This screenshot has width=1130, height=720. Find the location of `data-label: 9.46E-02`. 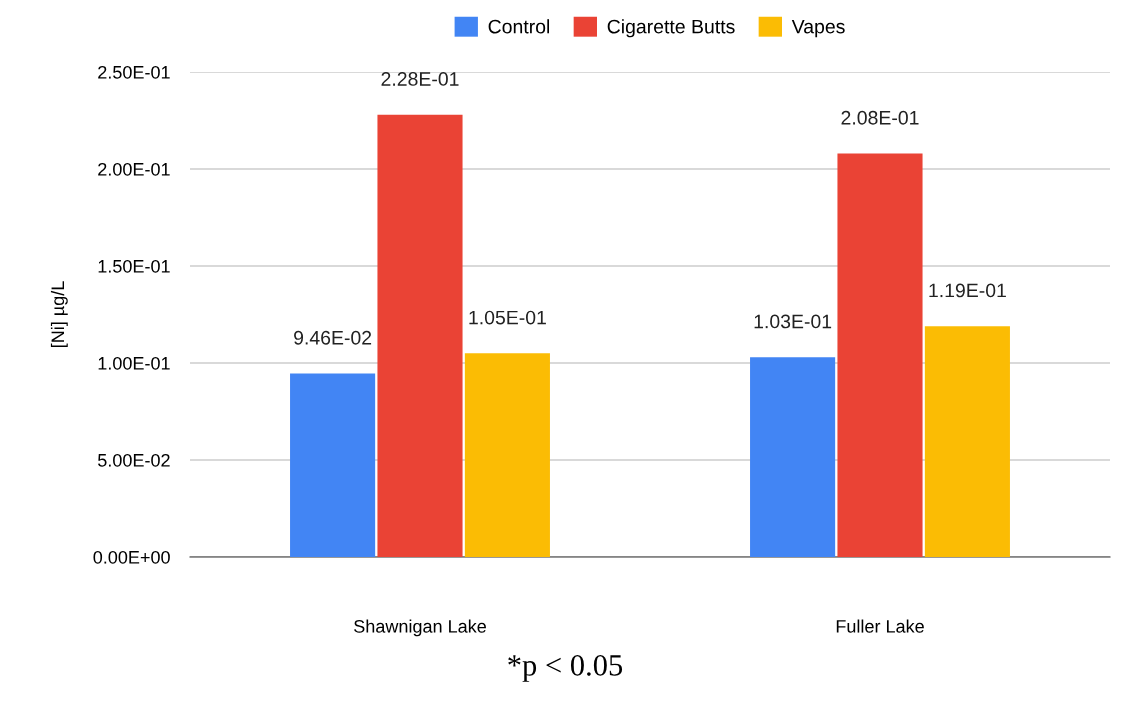

data-label: 9.46E-02 is located at coordinates (333, 337).